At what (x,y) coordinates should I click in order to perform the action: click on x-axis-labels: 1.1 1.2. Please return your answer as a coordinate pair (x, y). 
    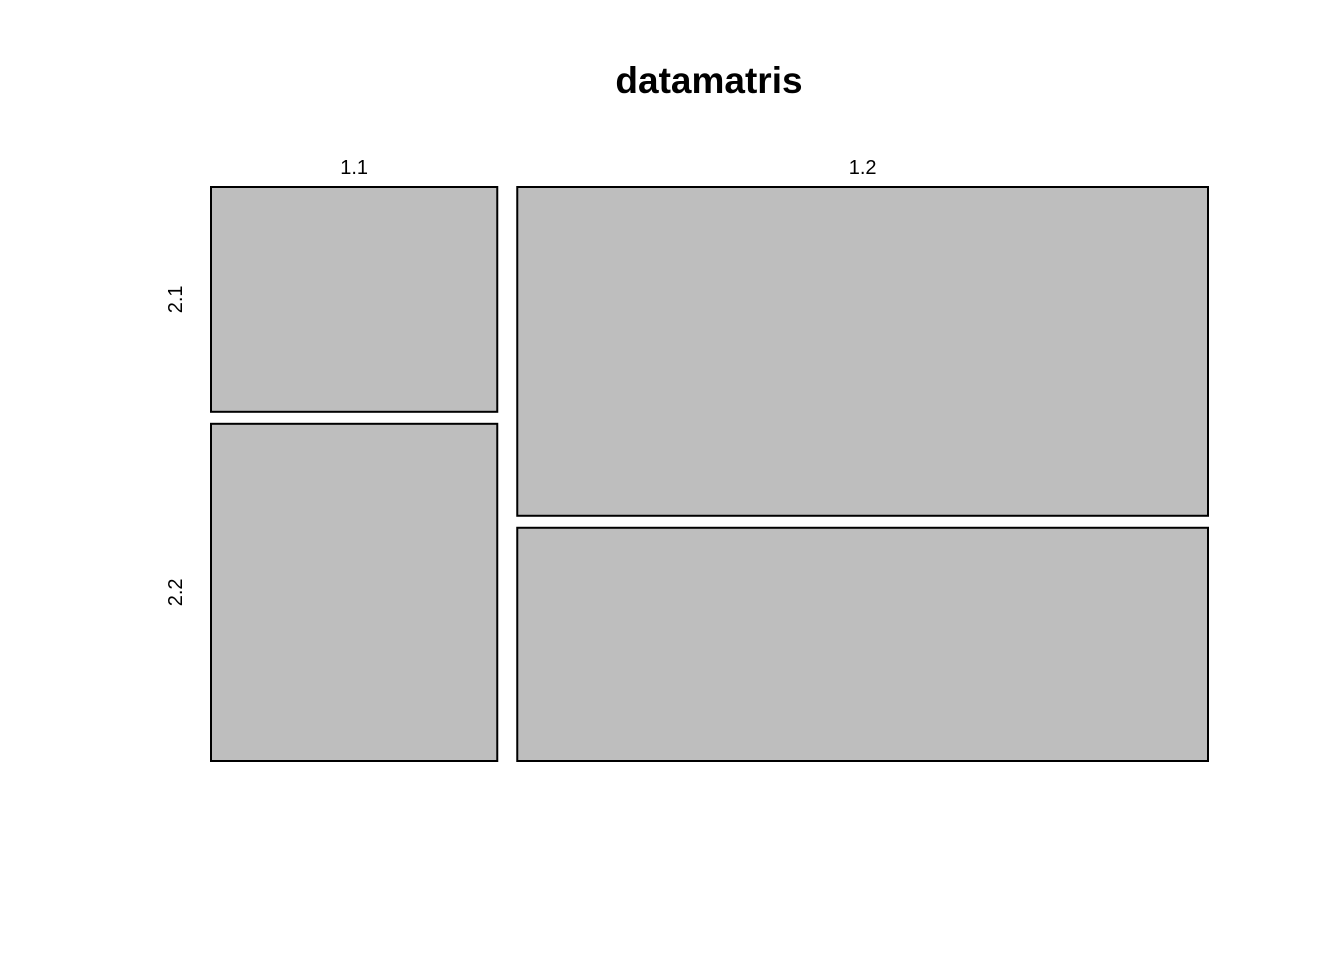
    Looking at the image, I should click on (608, 168).